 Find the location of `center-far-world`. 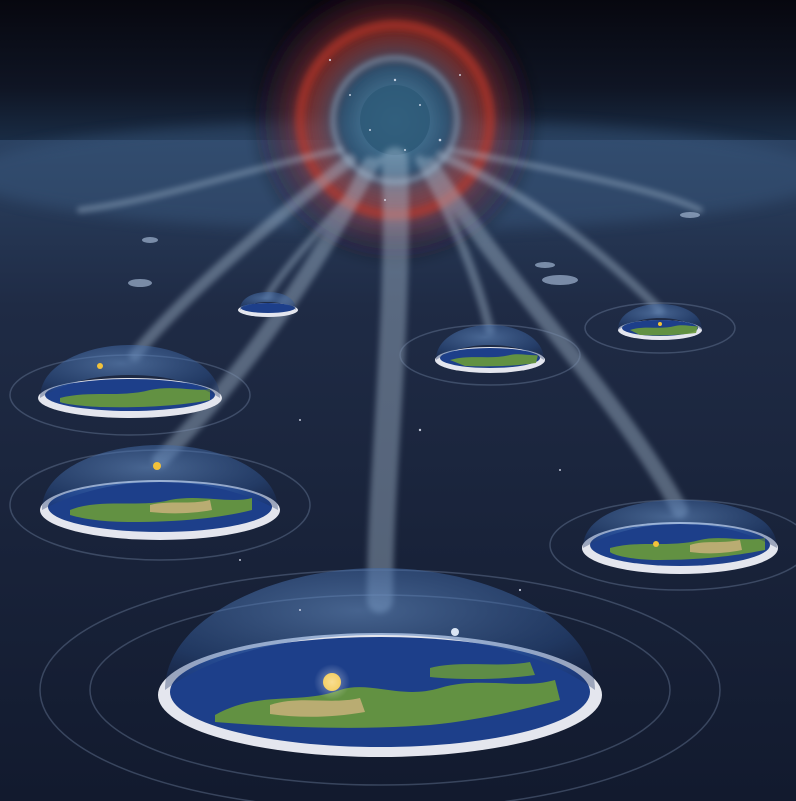

center-far-world is located at coordinates (490, 349).